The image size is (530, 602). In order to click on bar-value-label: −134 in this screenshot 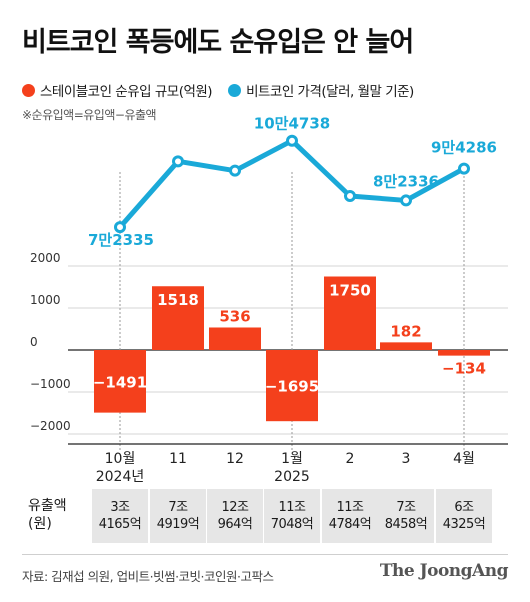, I will do `click(464, 369)`.